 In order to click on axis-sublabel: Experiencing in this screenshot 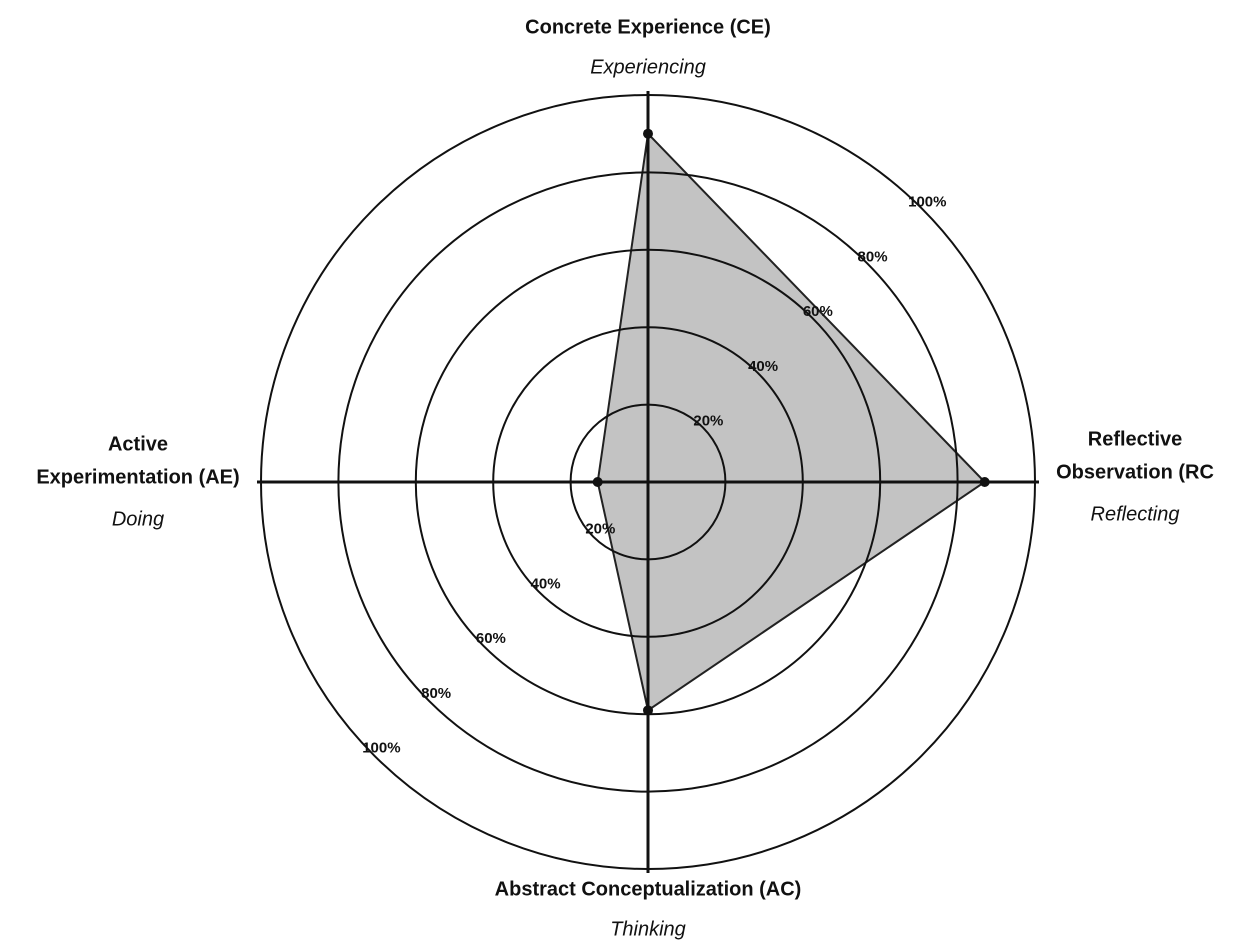, I will do `click(648, 67)`.